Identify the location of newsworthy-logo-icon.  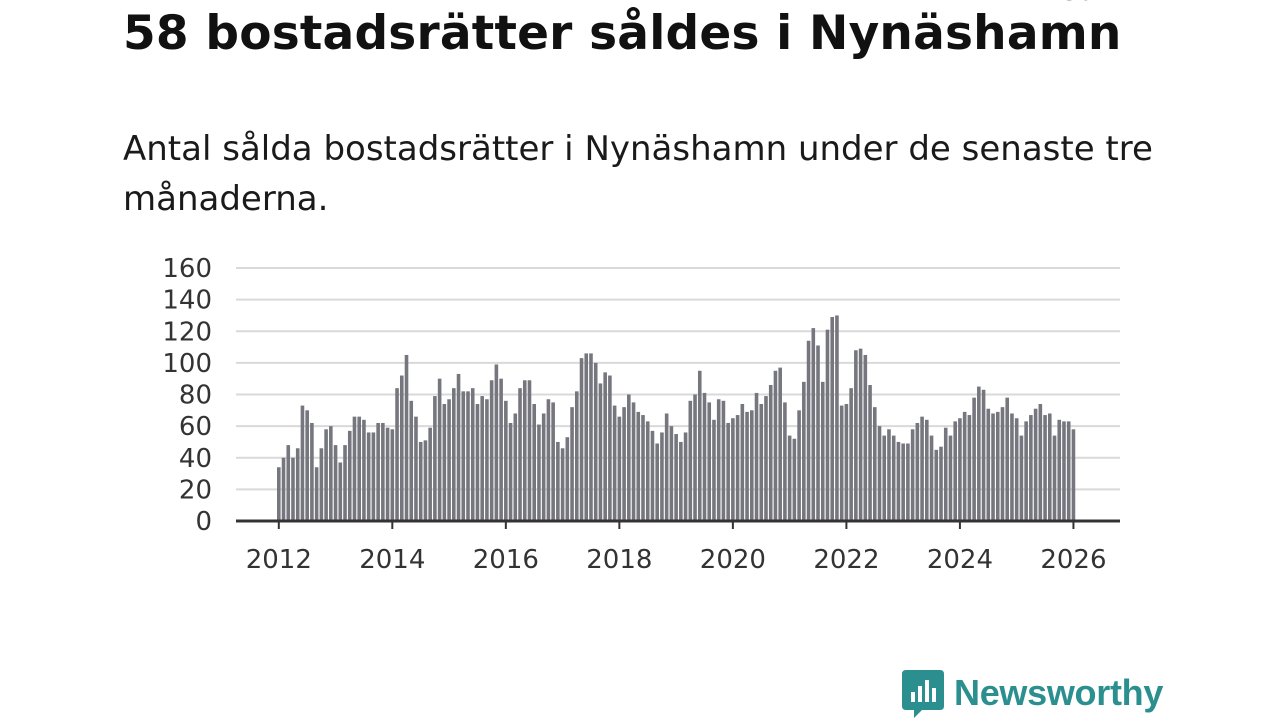
(923, 694).